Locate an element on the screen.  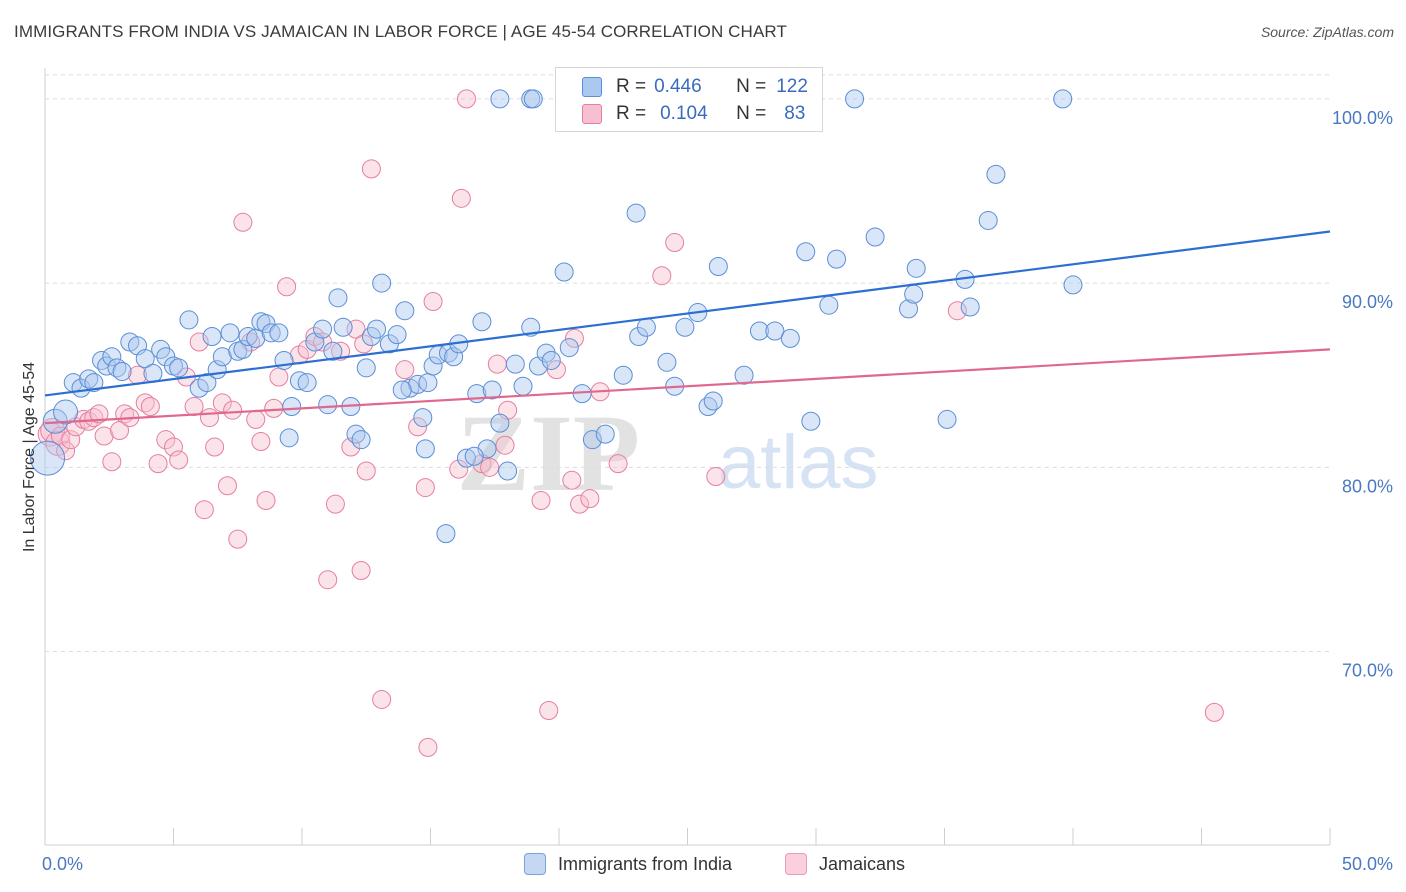
legend-swatch-jamaicans is located at coordinates (592, 114).